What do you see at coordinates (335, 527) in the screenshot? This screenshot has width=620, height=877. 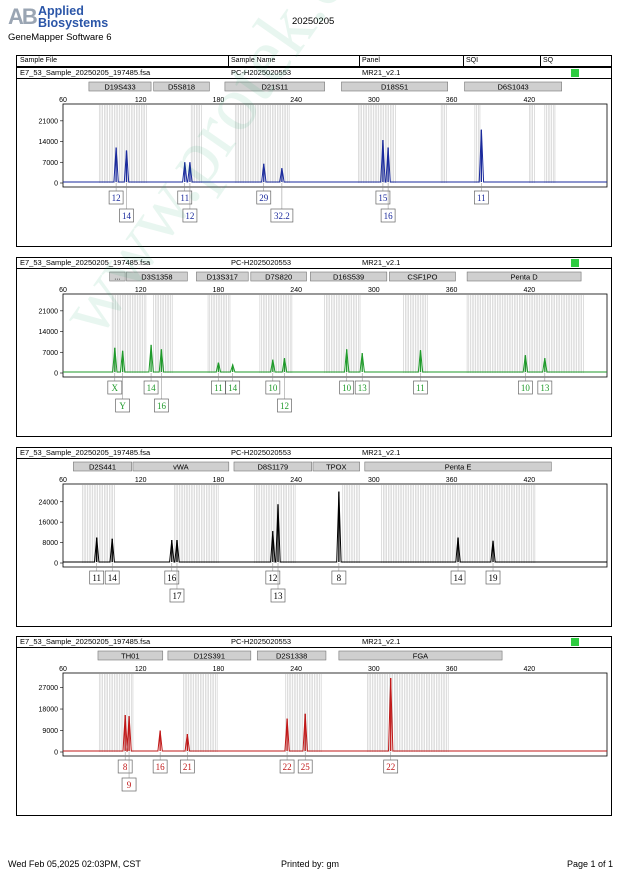 I see `signal-trace` at bounding box center [335, 527].